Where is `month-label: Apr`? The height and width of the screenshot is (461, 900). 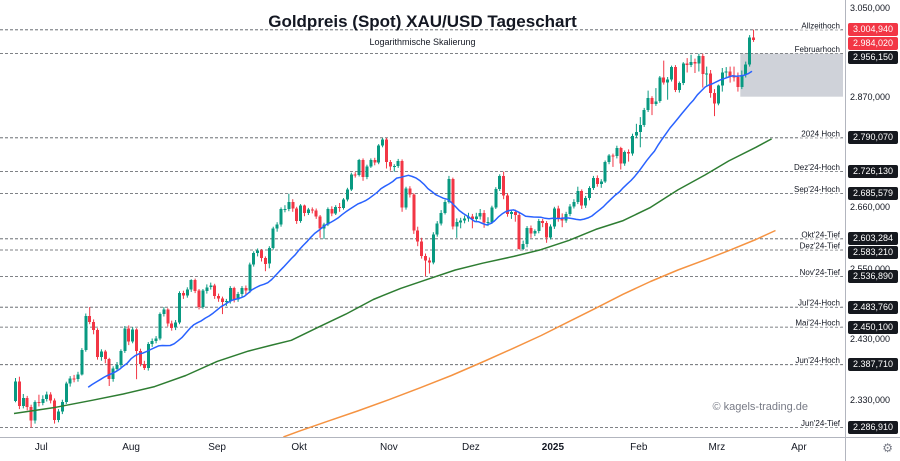
month-label: Apr is located at coordinates (799, 447).